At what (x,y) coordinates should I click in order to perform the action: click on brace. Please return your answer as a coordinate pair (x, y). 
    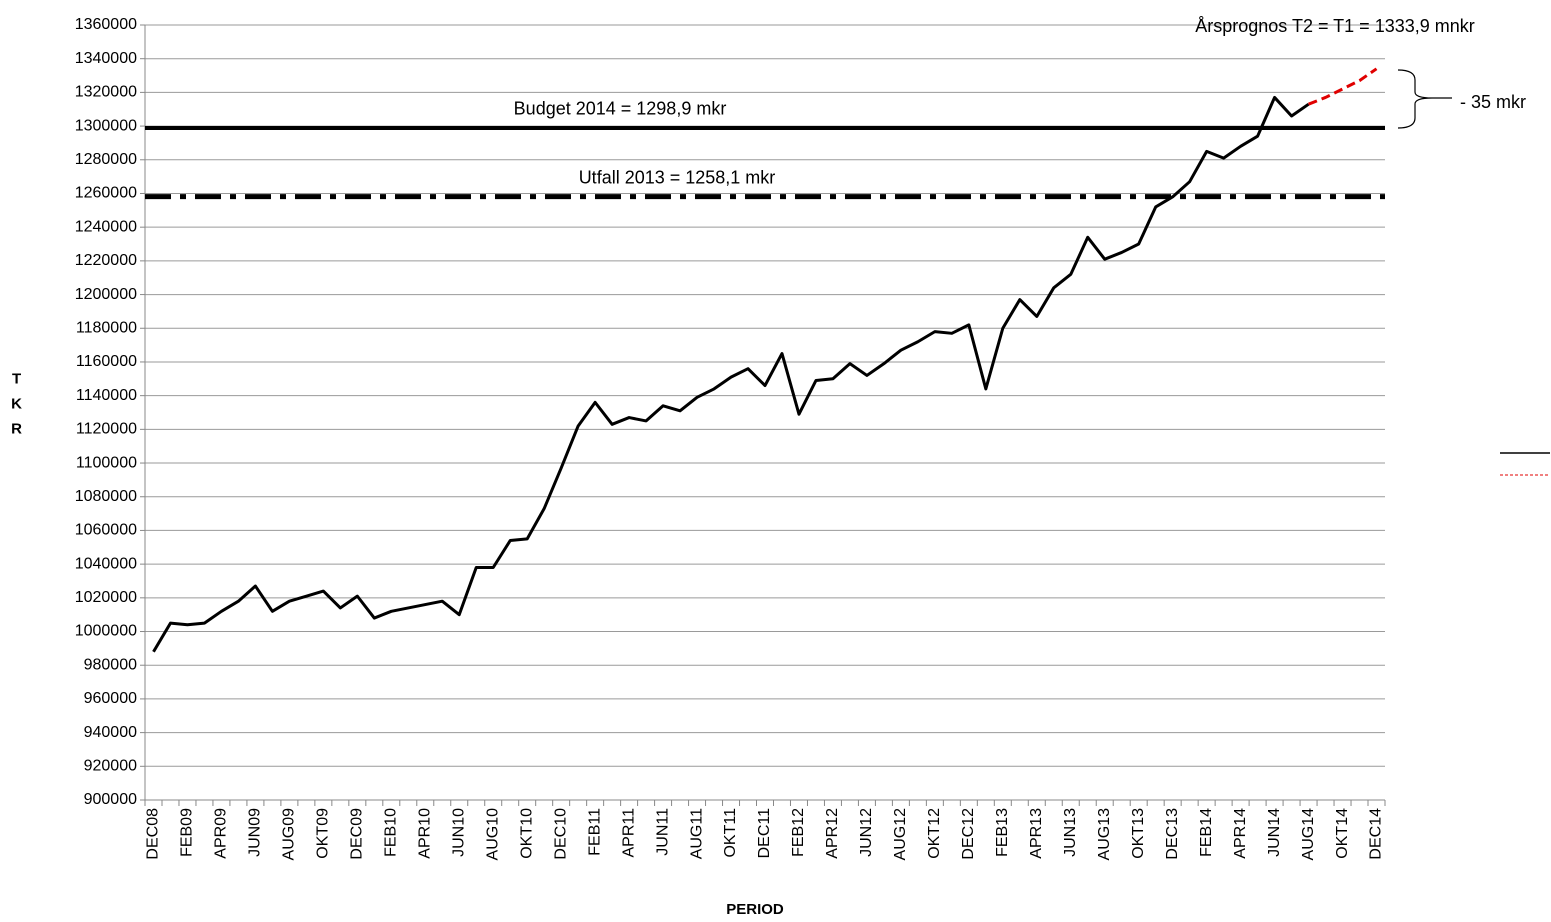
    Looking at the image, I should click on (1415, 99).